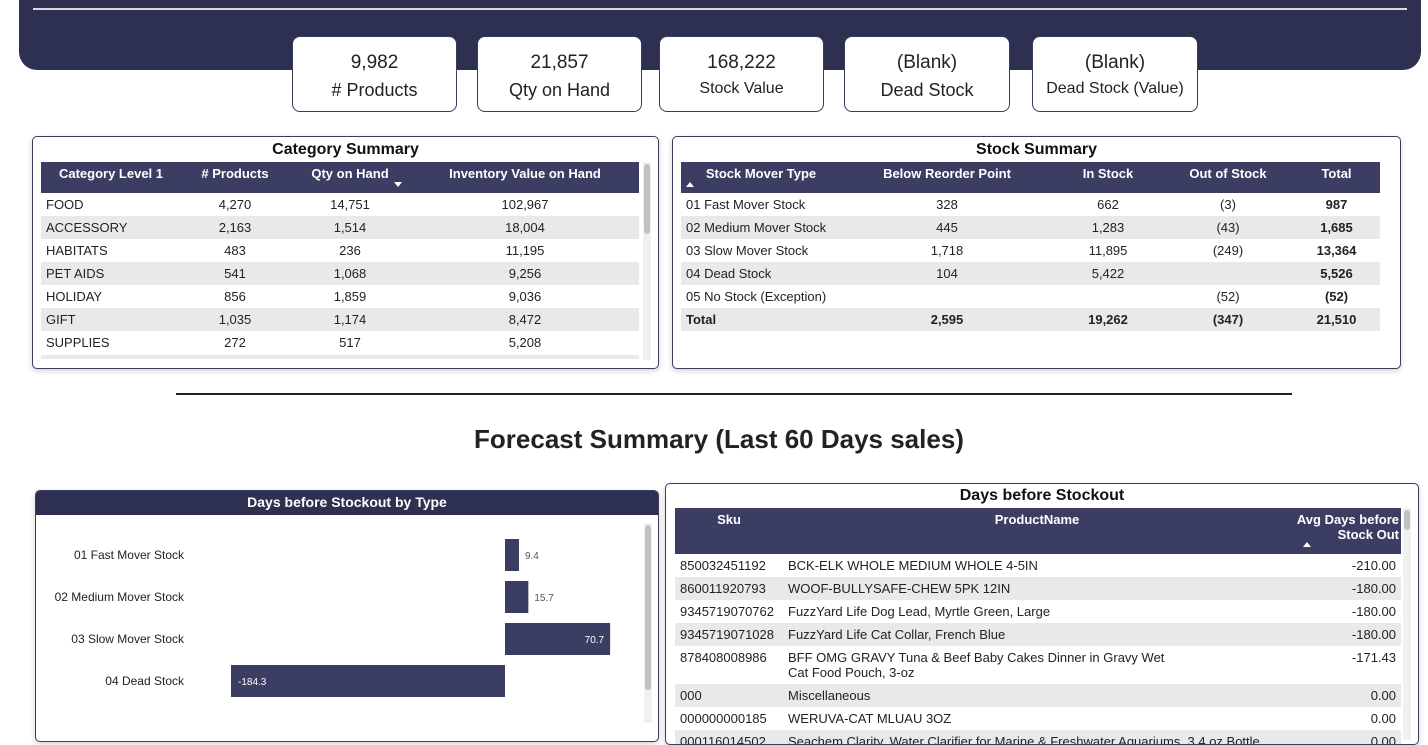 The width and height of the screenshot is (1428, 745). I want to click on cell-qty: 236, so click(350, 250).